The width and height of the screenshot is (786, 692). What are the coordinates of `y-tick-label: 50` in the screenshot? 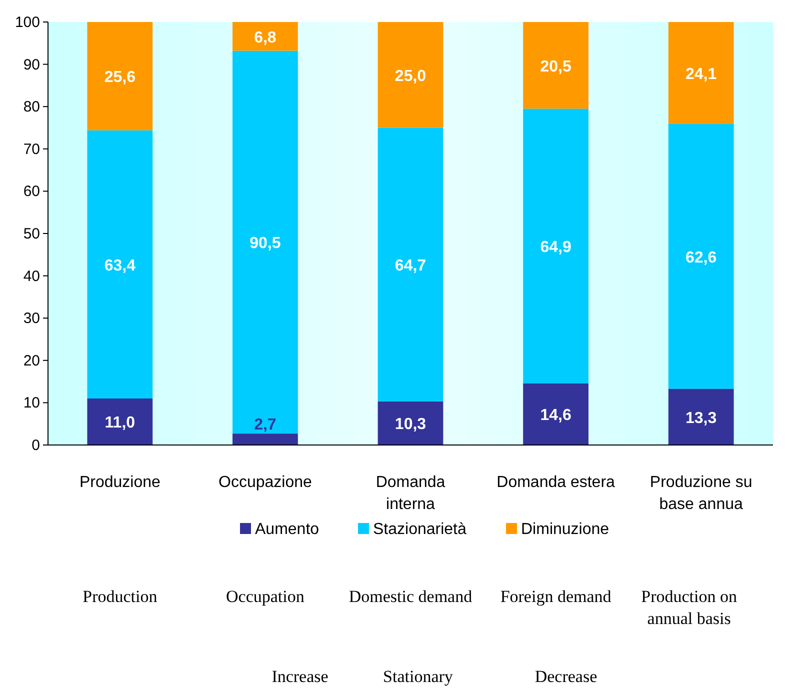 It's located at (31, 234).